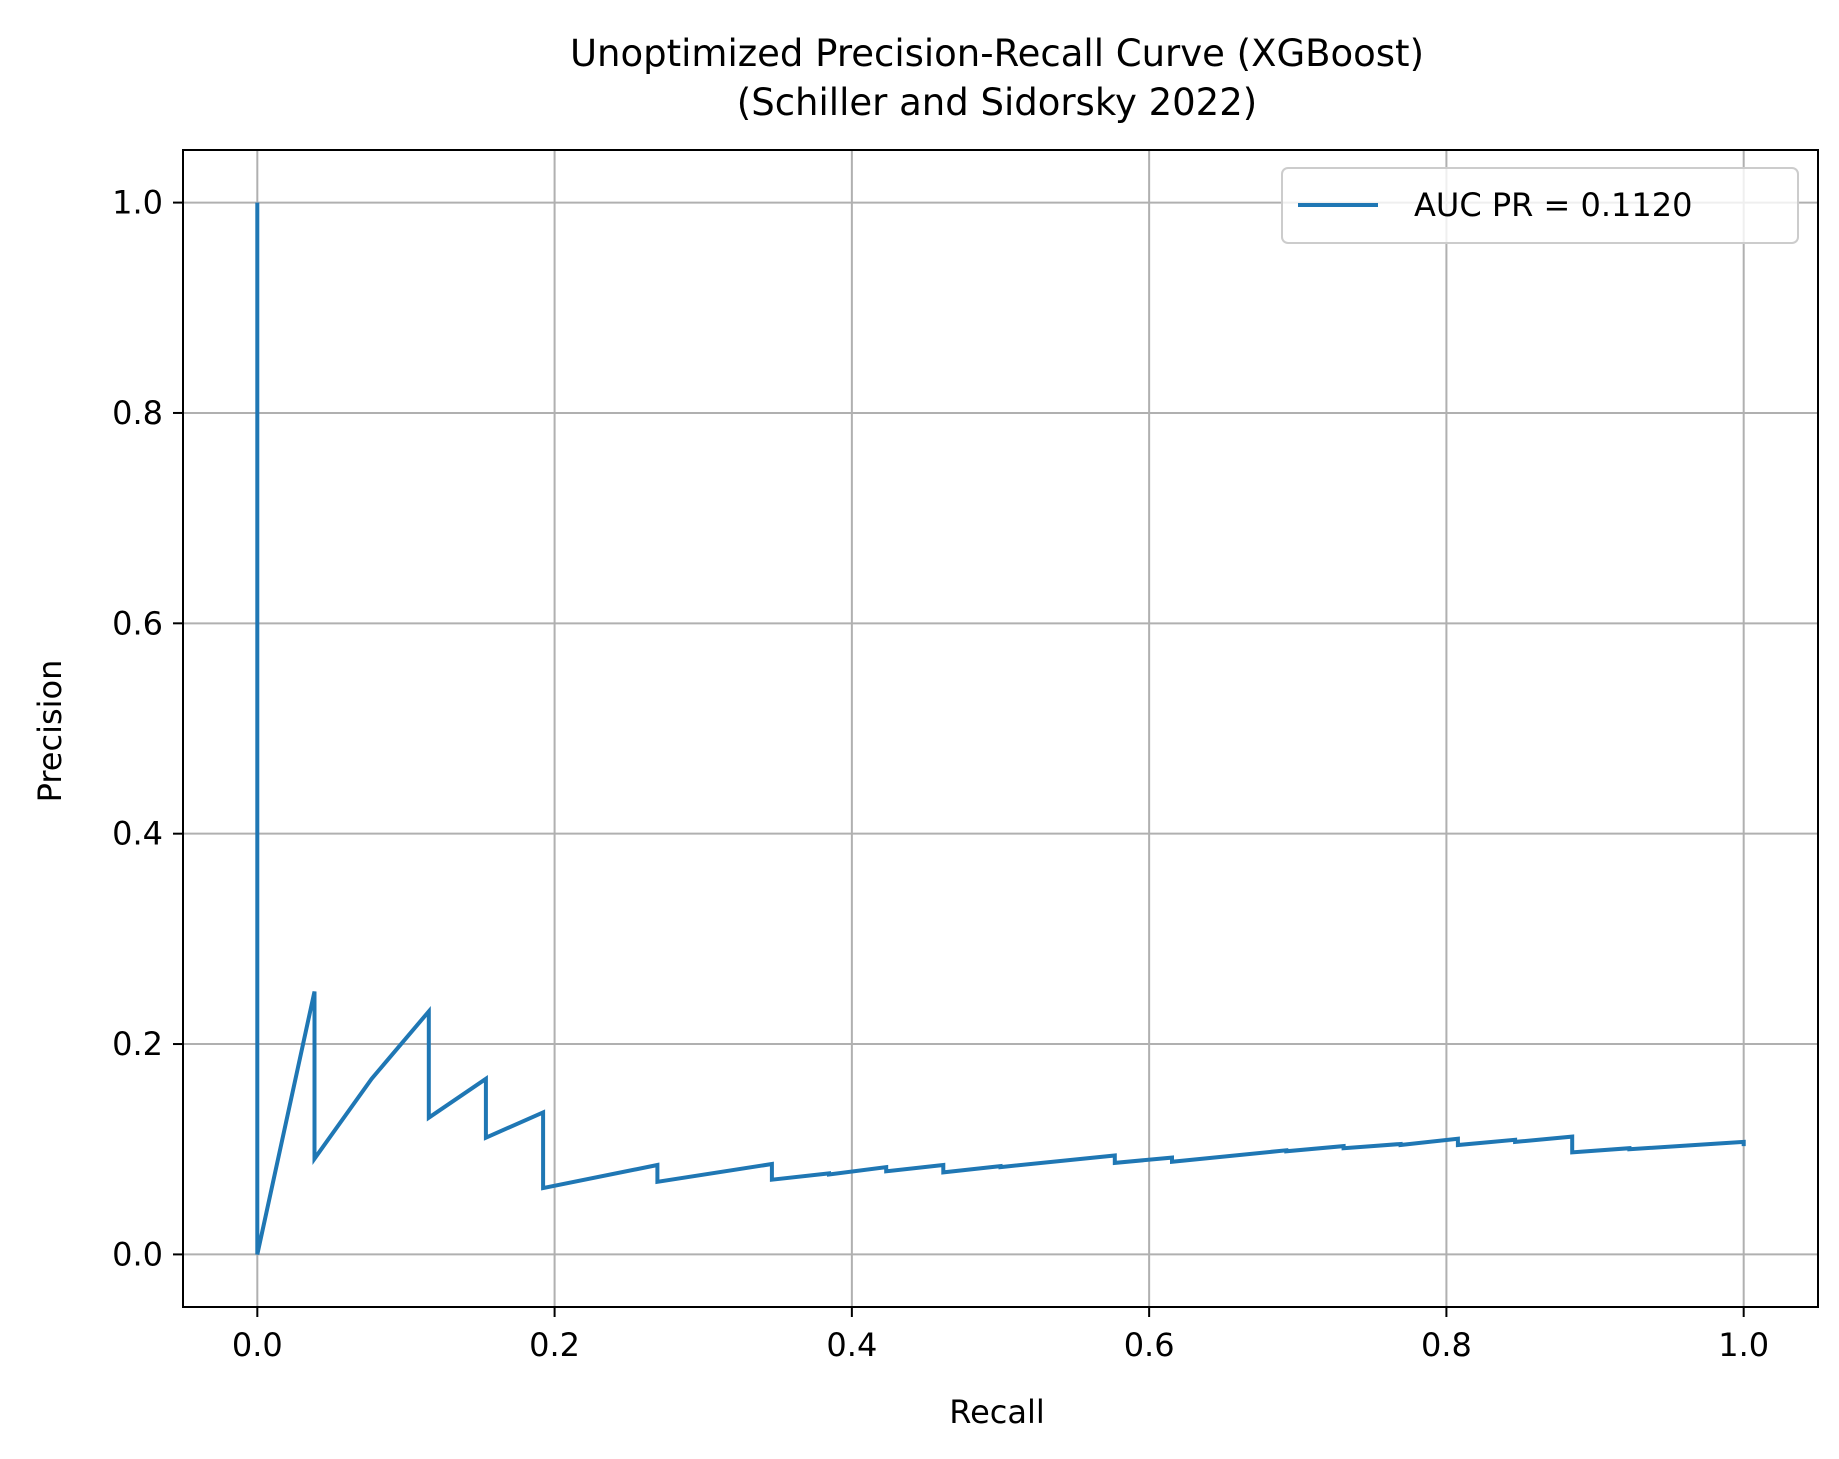 The image size is (1839, 1459). I want to click on chart-subtitle: (Schiller and Sidorsky 2022), so click(997, 102).